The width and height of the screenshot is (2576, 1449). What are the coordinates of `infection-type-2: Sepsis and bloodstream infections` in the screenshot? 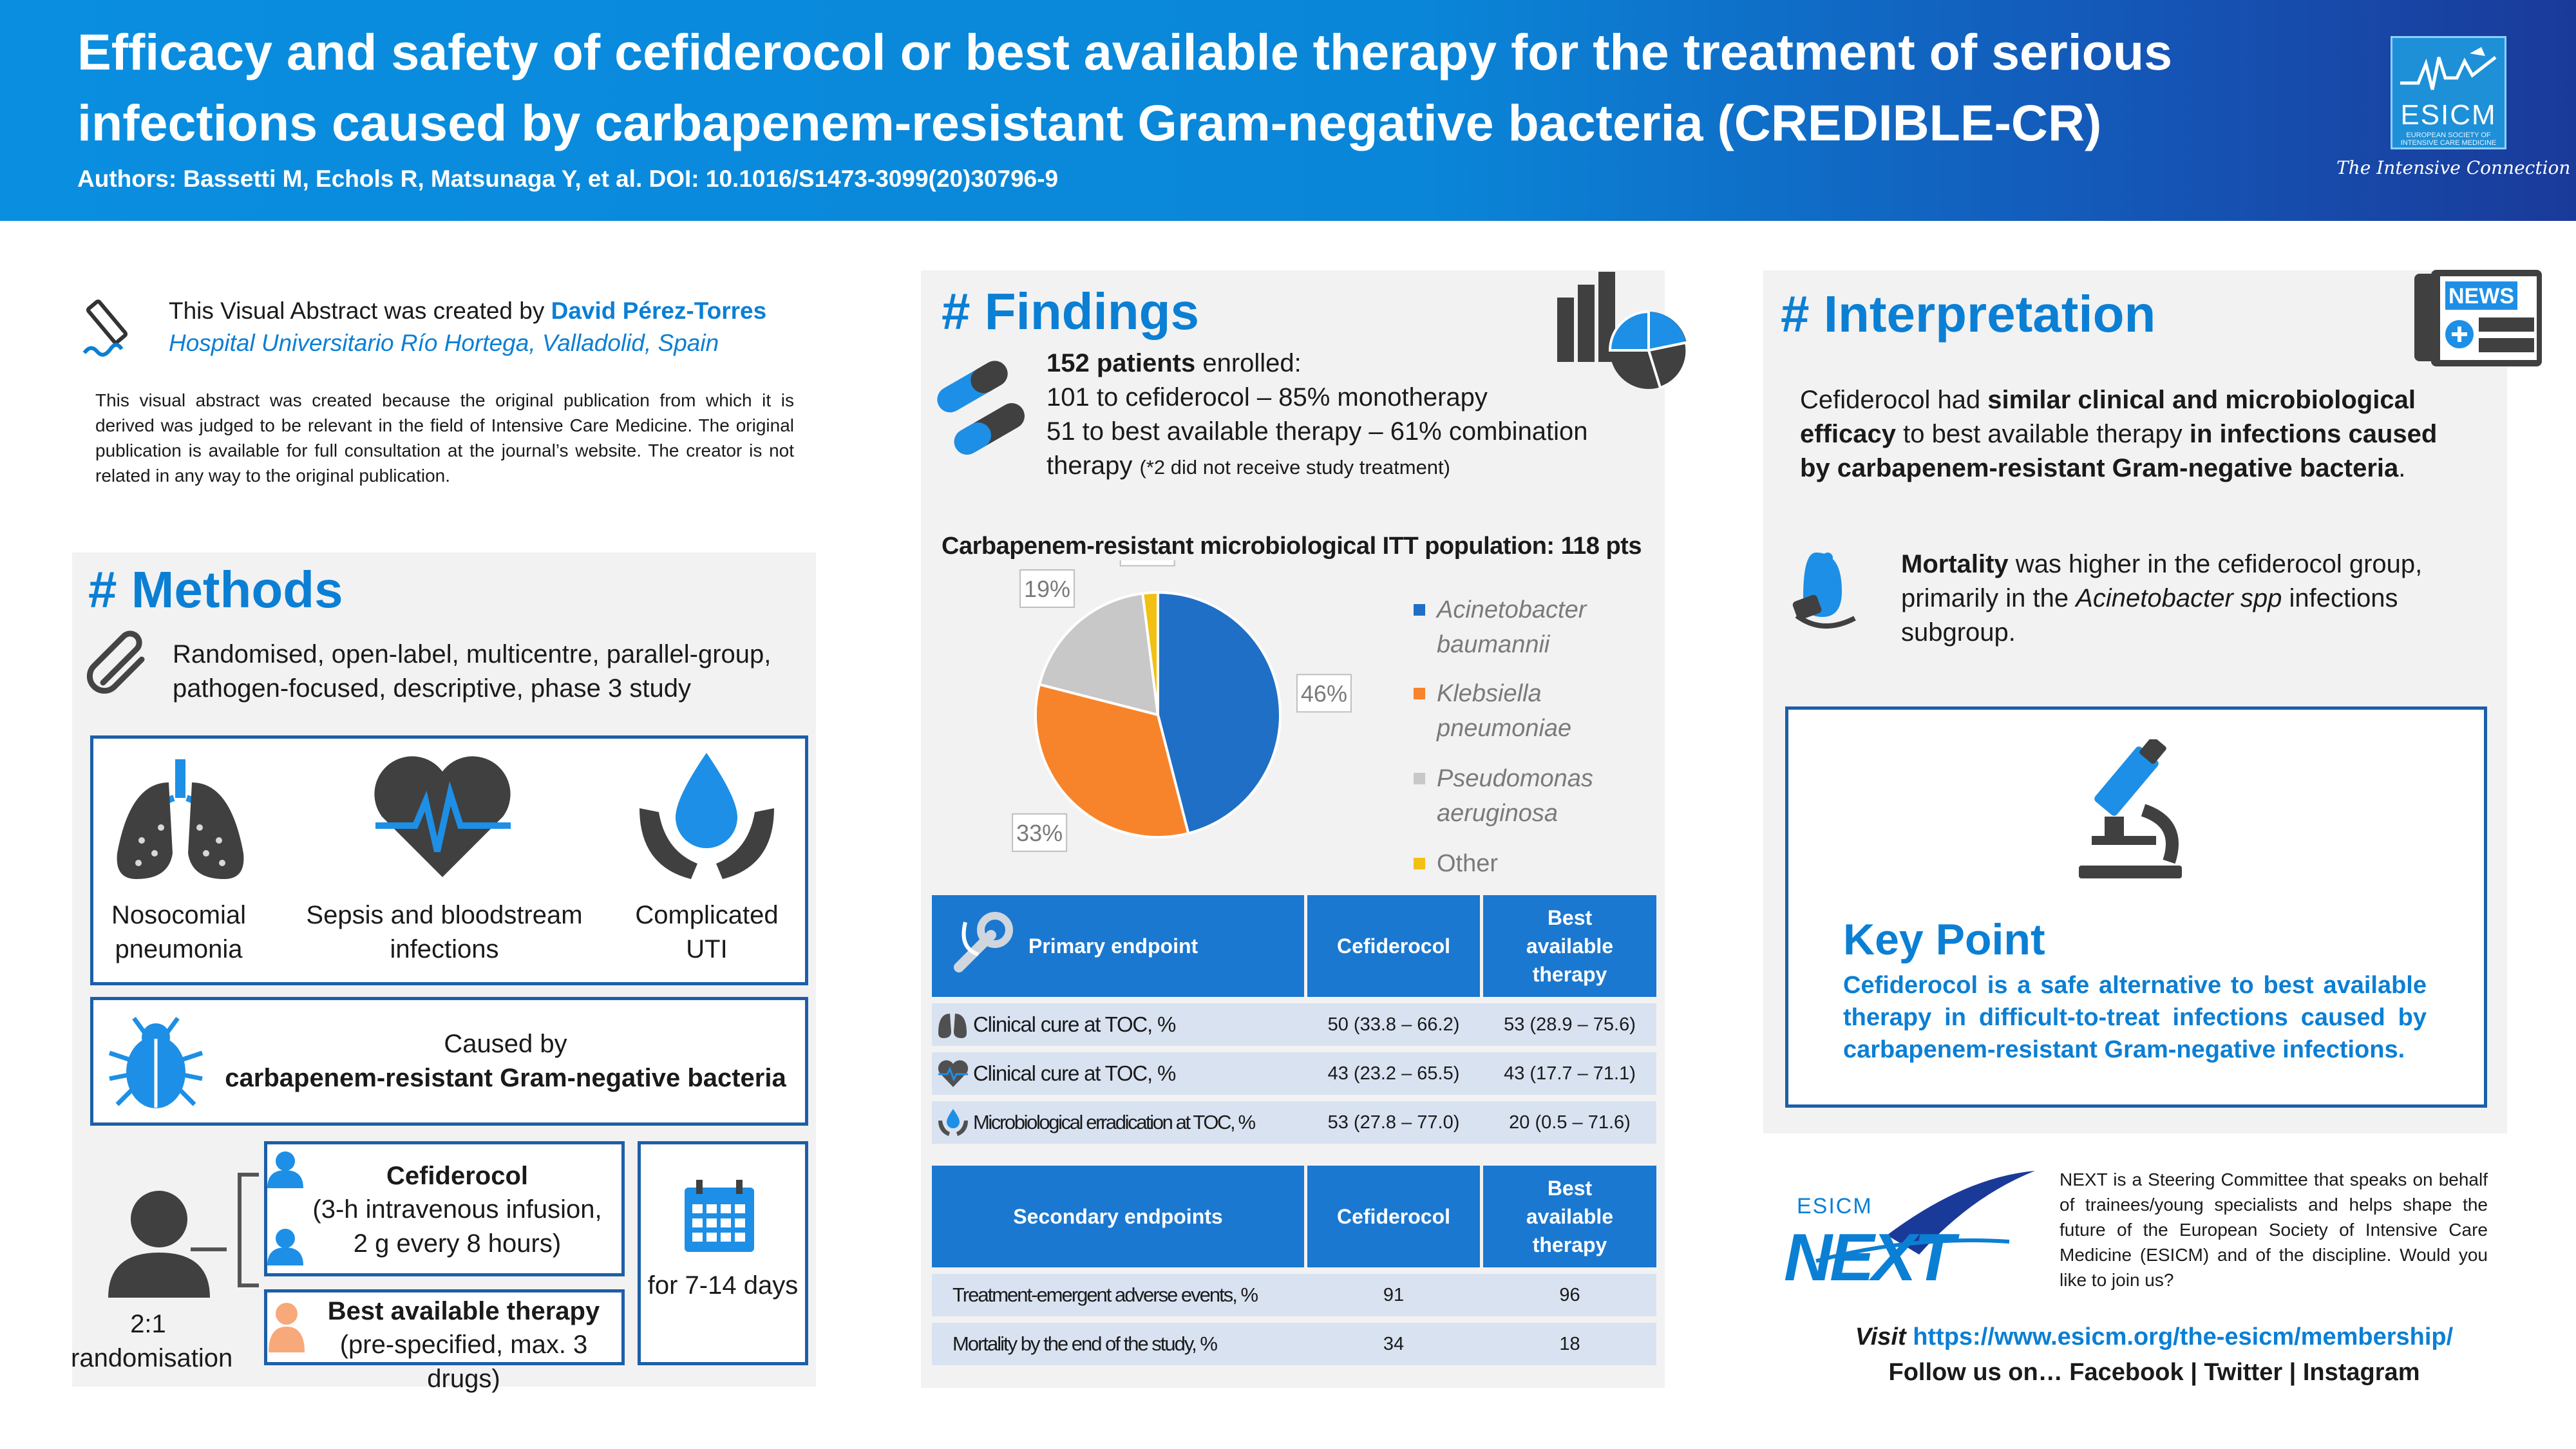 It's located at (445, 932).